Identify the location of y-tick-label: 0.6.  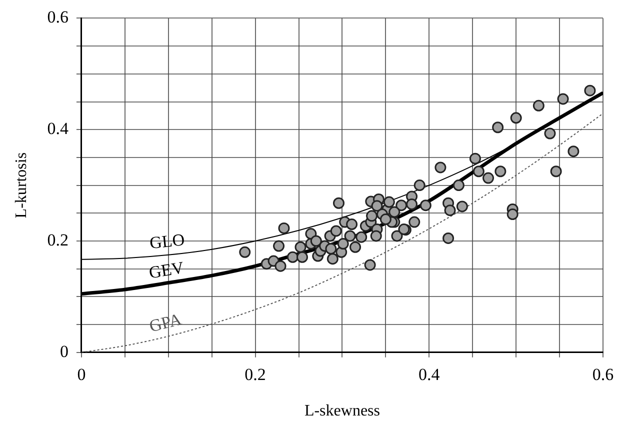
(57, 17).